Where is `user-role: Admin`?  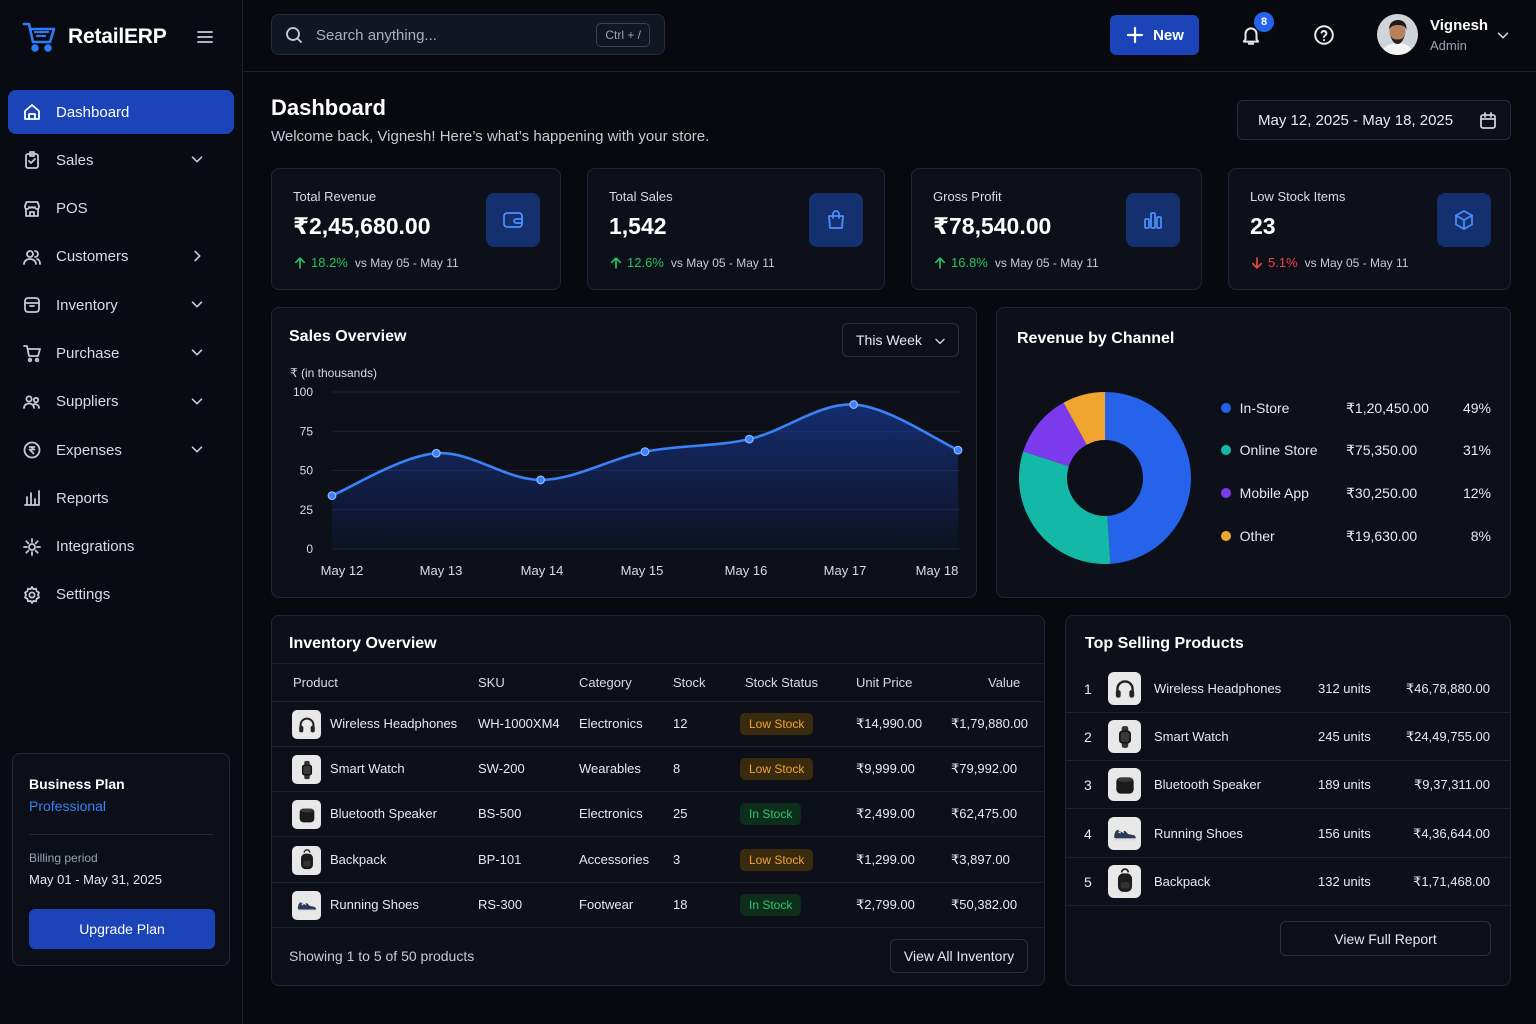
user-role: Admin is located at coordinates (1448, 45).